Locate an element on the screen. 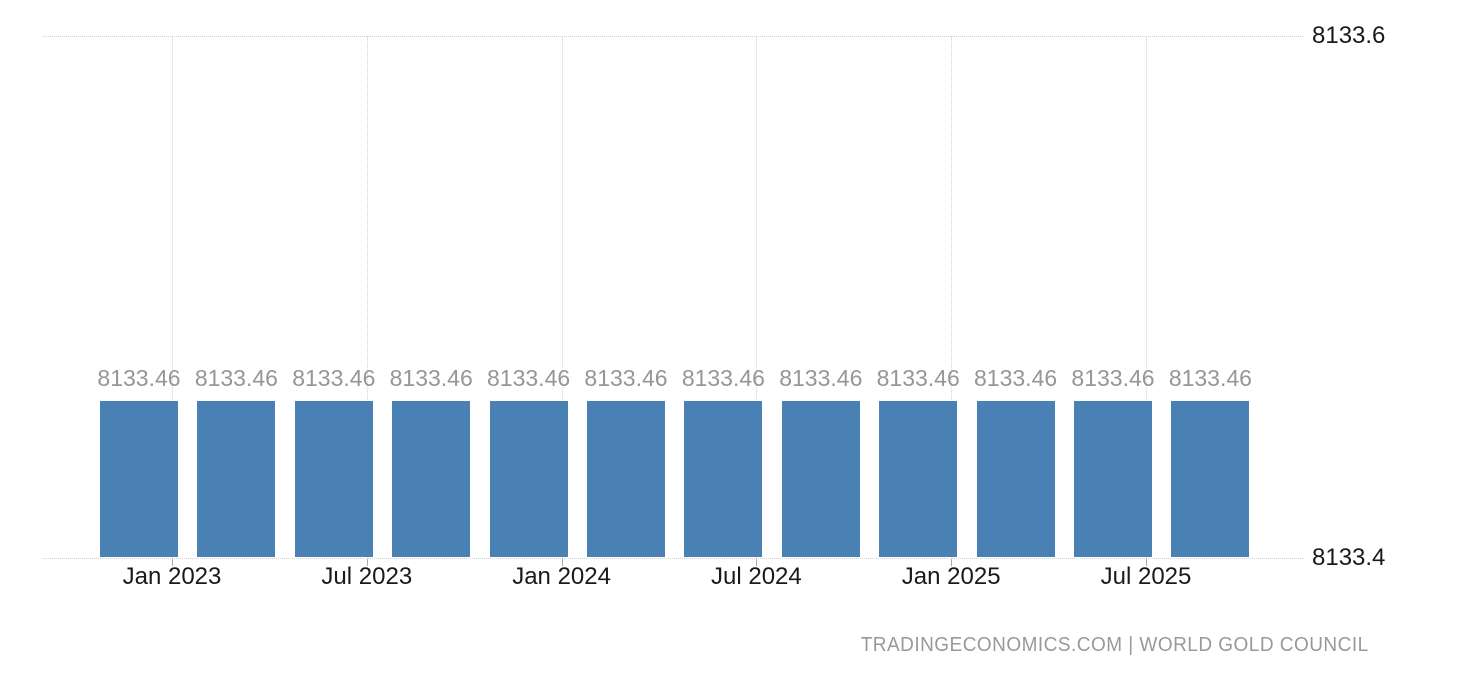 This screenshot has height=680, width=1460. y-axis-label: 8133.6 is located at coordinates (1349, 35).